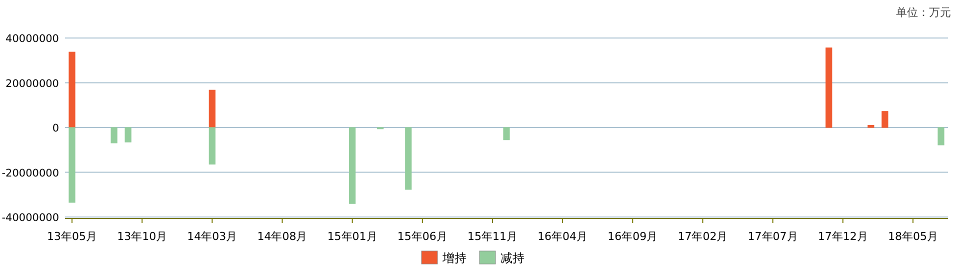 This screenshot has height=278, width=959. I want to click on x-tick-label: 15年11月, so click(492, 236).